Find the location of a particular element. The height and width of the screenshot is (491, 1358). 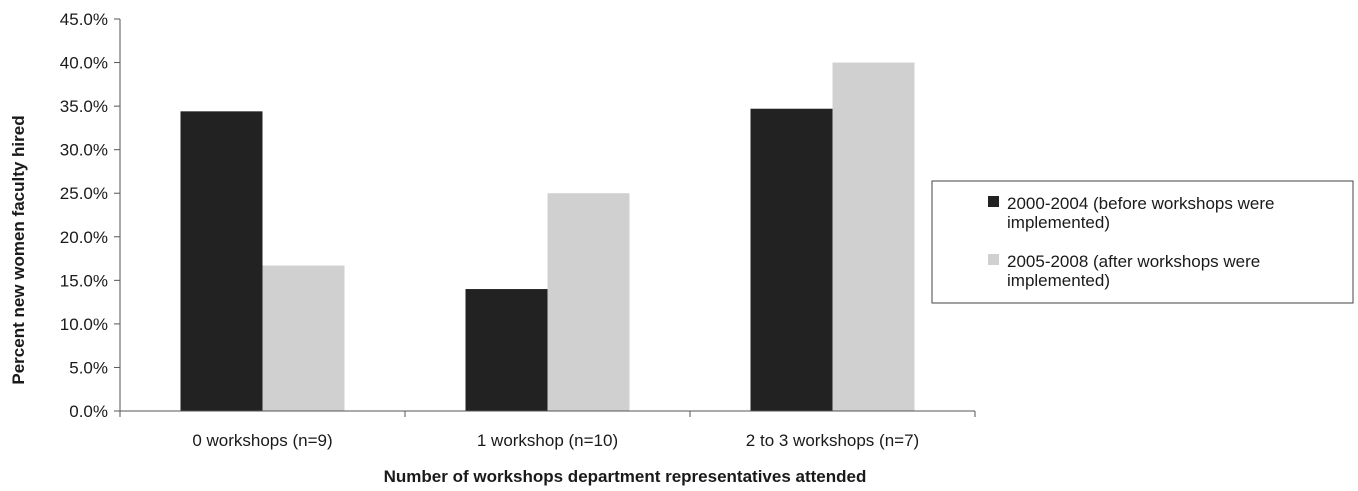

y-tick-label: 35.0% is located at coordinates (84, 106).